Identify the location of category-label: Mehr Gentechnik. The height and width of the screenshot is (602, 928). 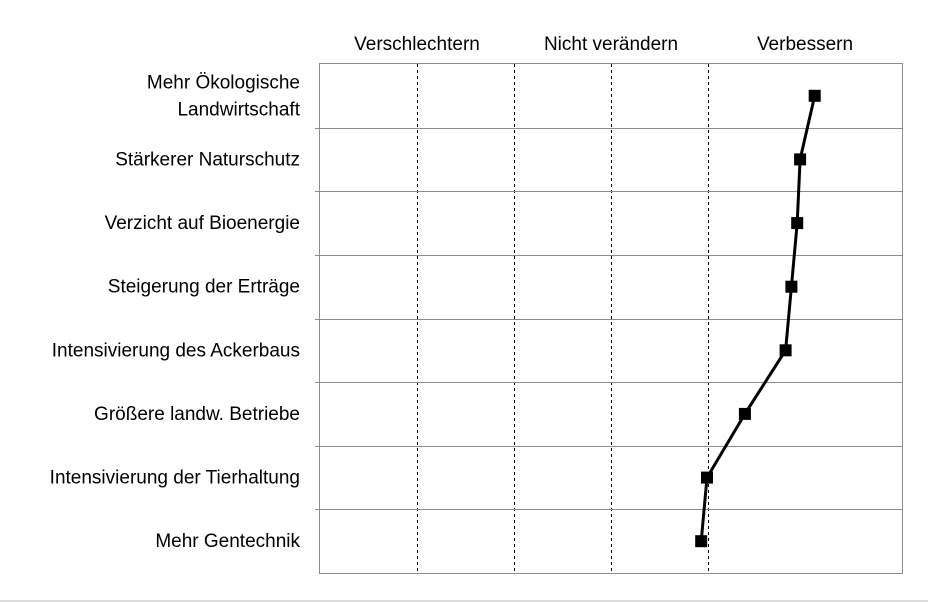
(227, 541).